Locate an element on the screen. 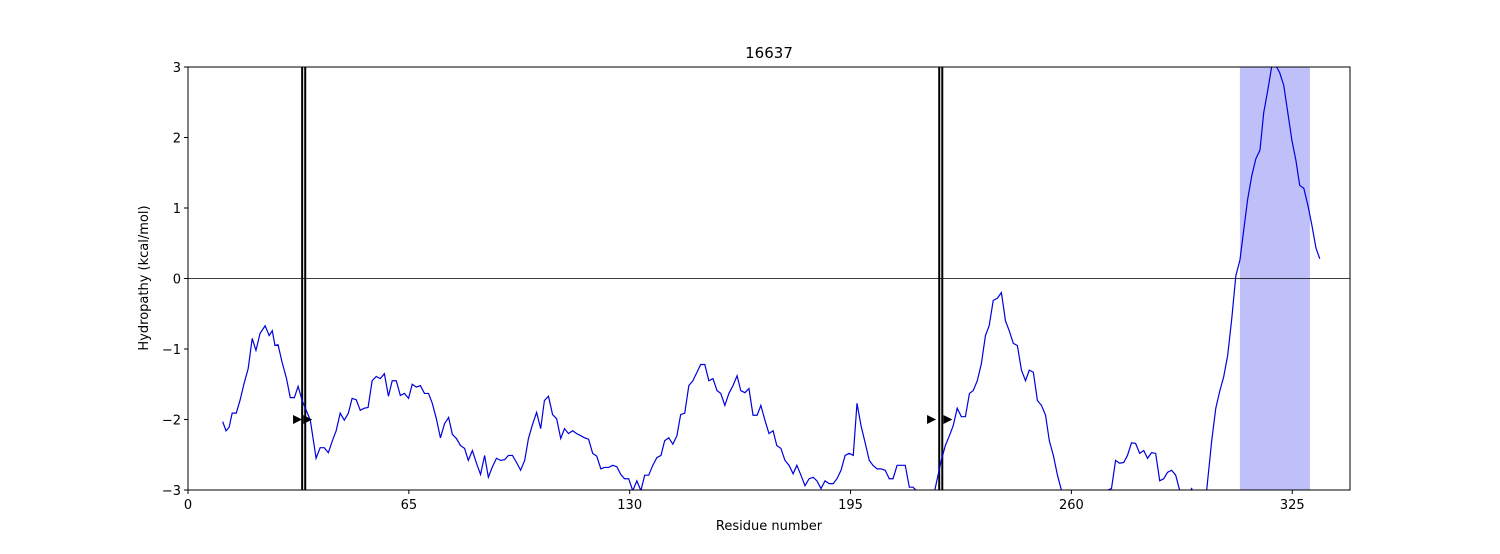 This screenshot has width=1500, height=554. y-tick-label: −1 is located at coordinates (171, 350).